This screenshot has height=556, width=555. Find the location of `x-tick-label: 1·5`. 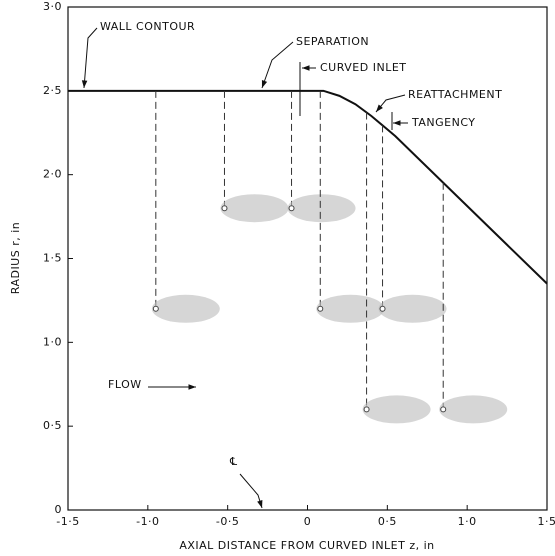

x-tick-label: 1·5 is located at coordinates (546, 521).